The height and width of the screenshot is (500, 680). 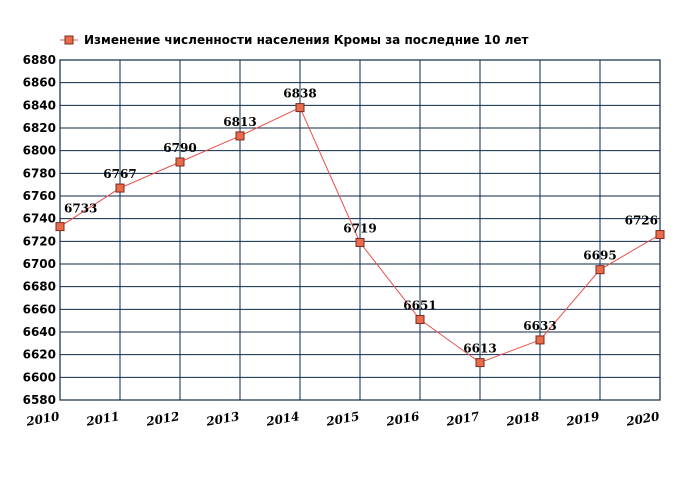 What do you see at coordinates (39, 219) in the screenshot?
I see `y-tick-label: 6740` at bounding box center [39, 219].